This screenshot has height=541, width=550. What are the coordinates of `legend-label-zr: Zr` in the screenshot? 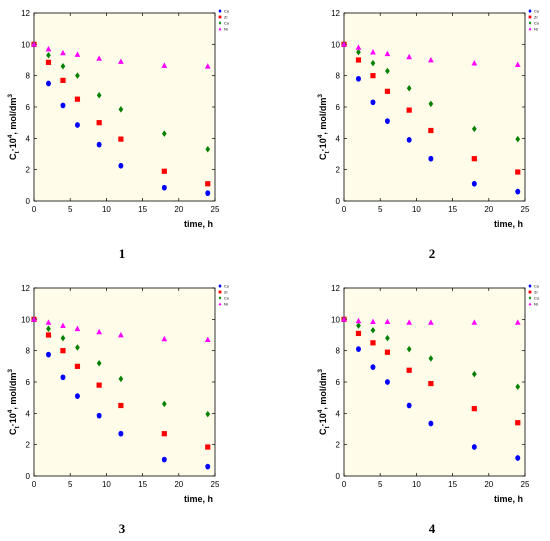 It's located at (226, 16).